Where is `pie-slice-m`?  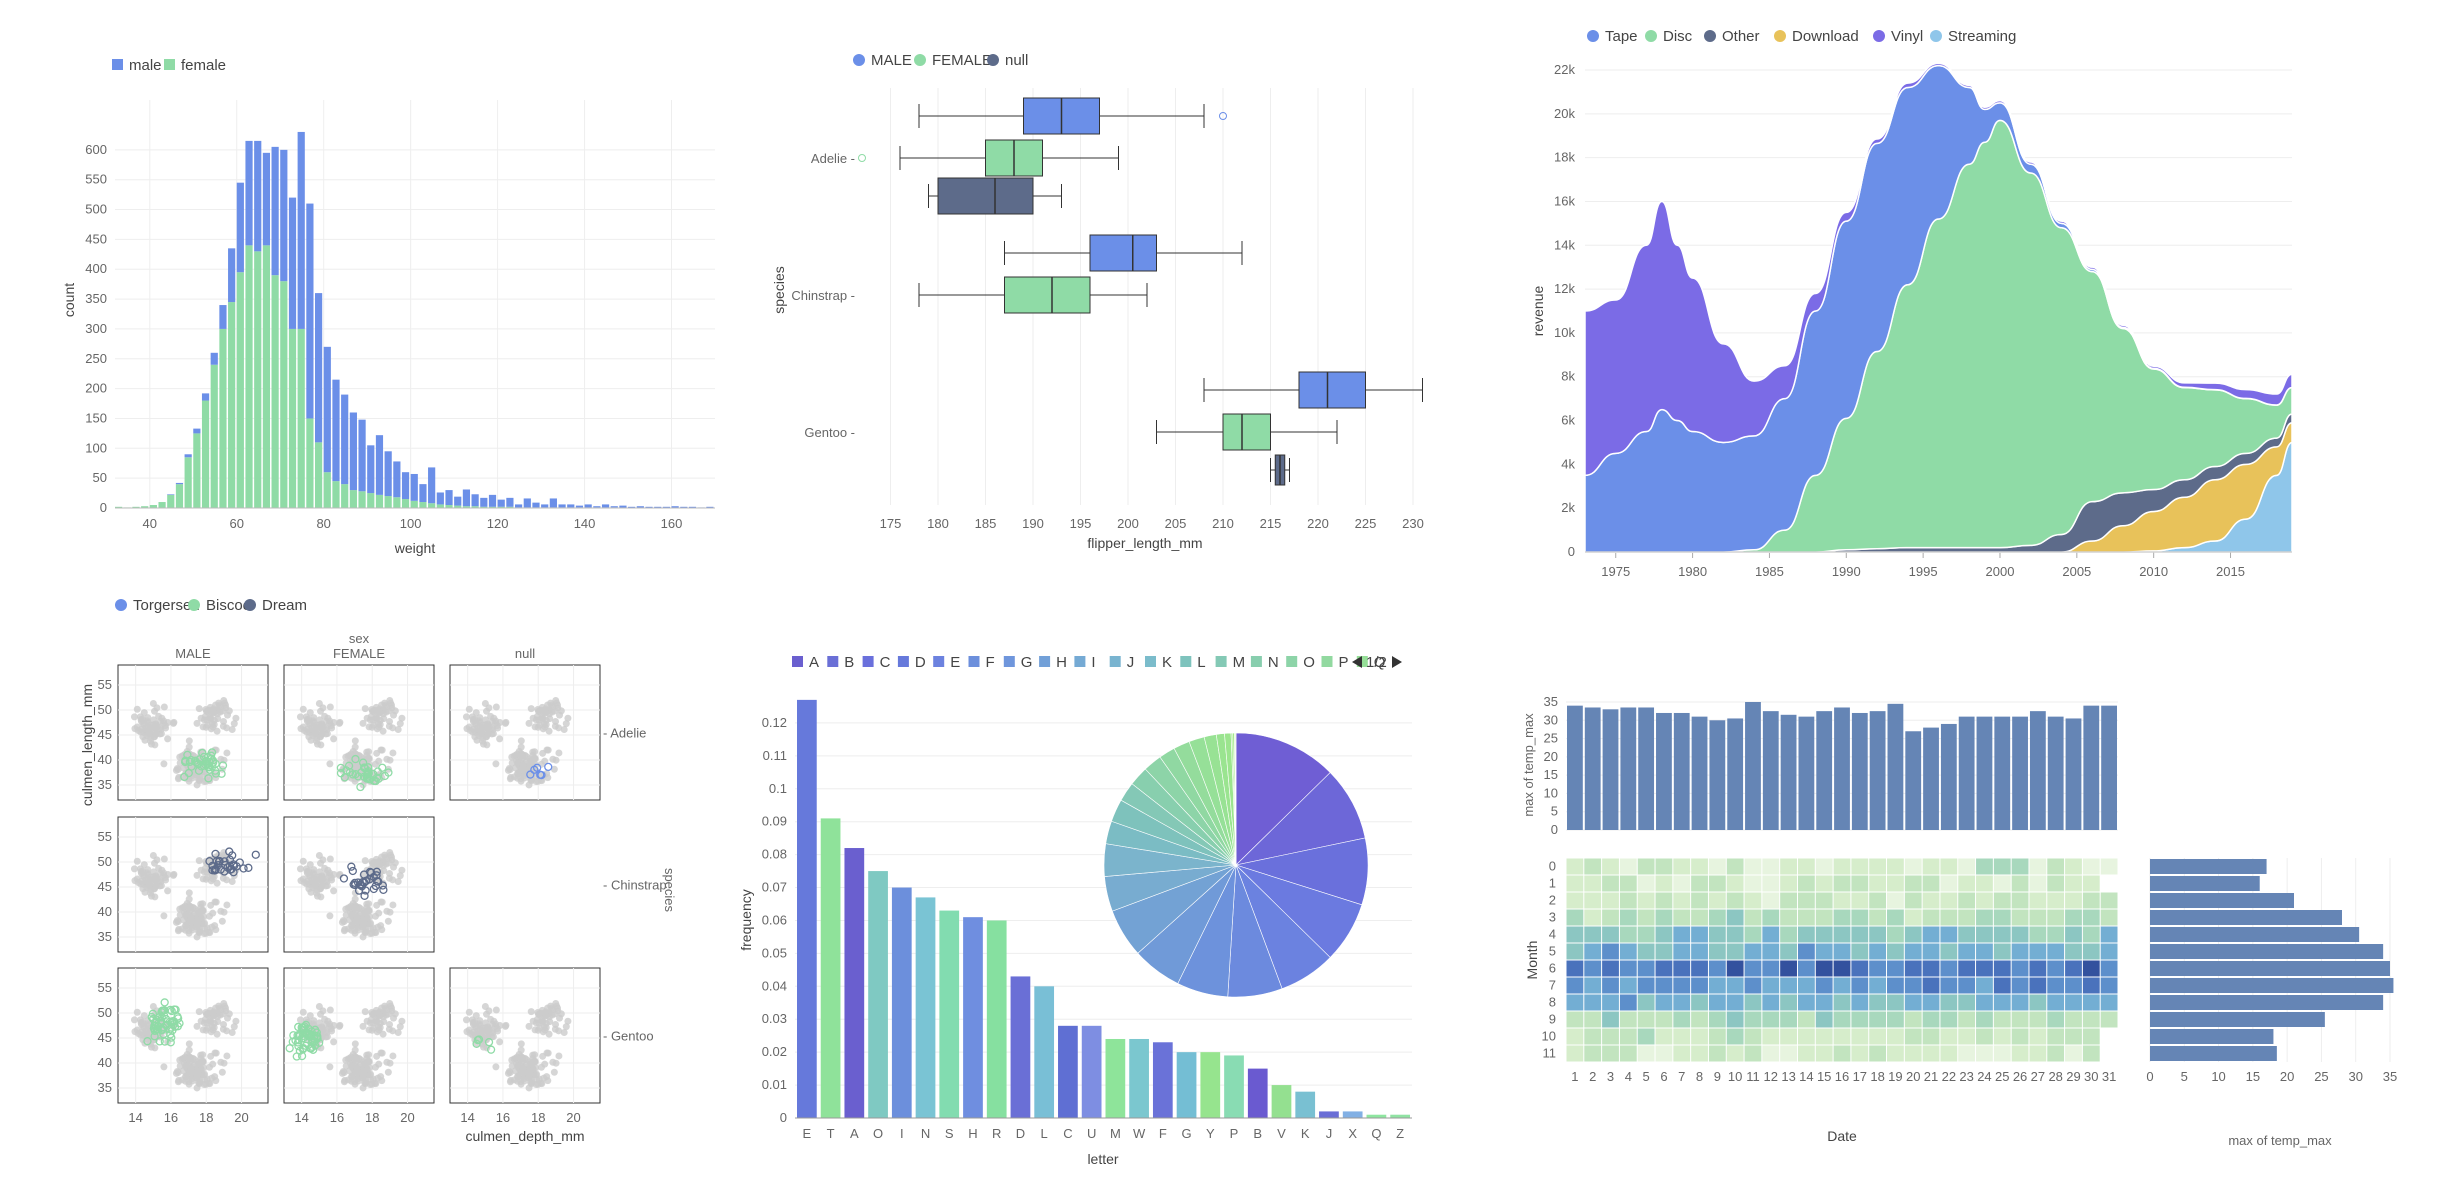 pie-slice-m is located at coordinates (1178, 824).